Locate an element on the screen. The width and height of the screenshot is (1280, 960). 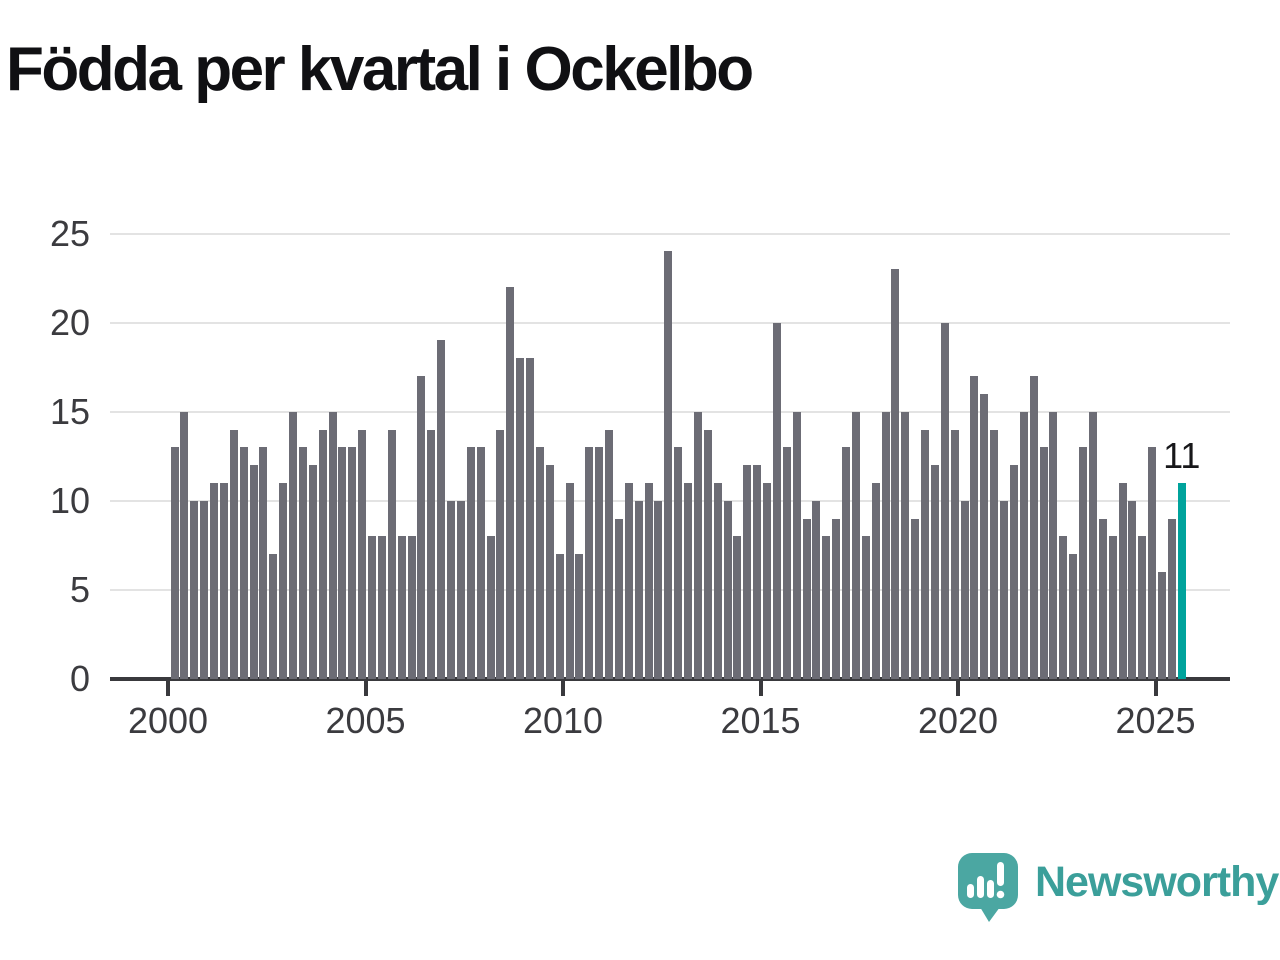
bar-2008Q1 is located at coordinates (490, 607).